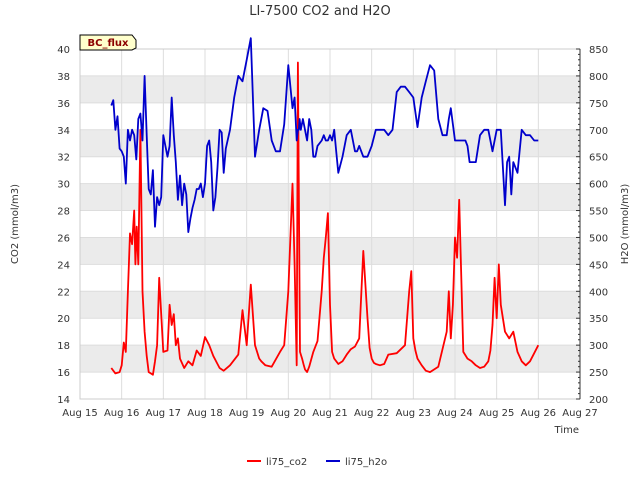 This screenshot has width=640, height=480. I want to click on x-axis-label: Time, so click(566, 430).